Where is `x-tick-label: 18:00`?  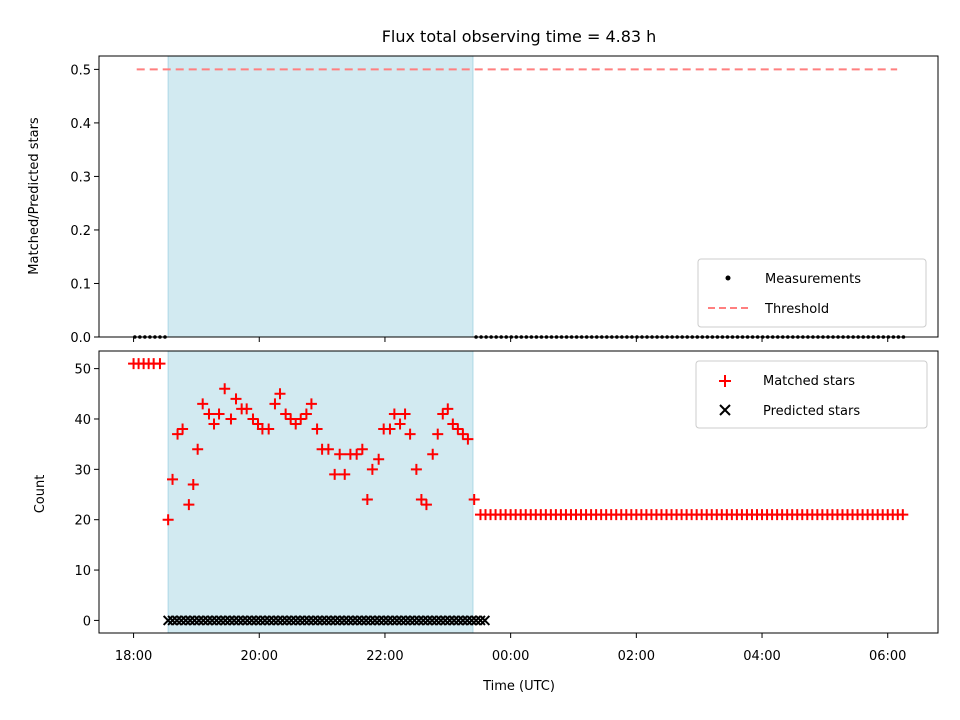 x-tick-label: 18:00 is located at coordinates (133, 656).